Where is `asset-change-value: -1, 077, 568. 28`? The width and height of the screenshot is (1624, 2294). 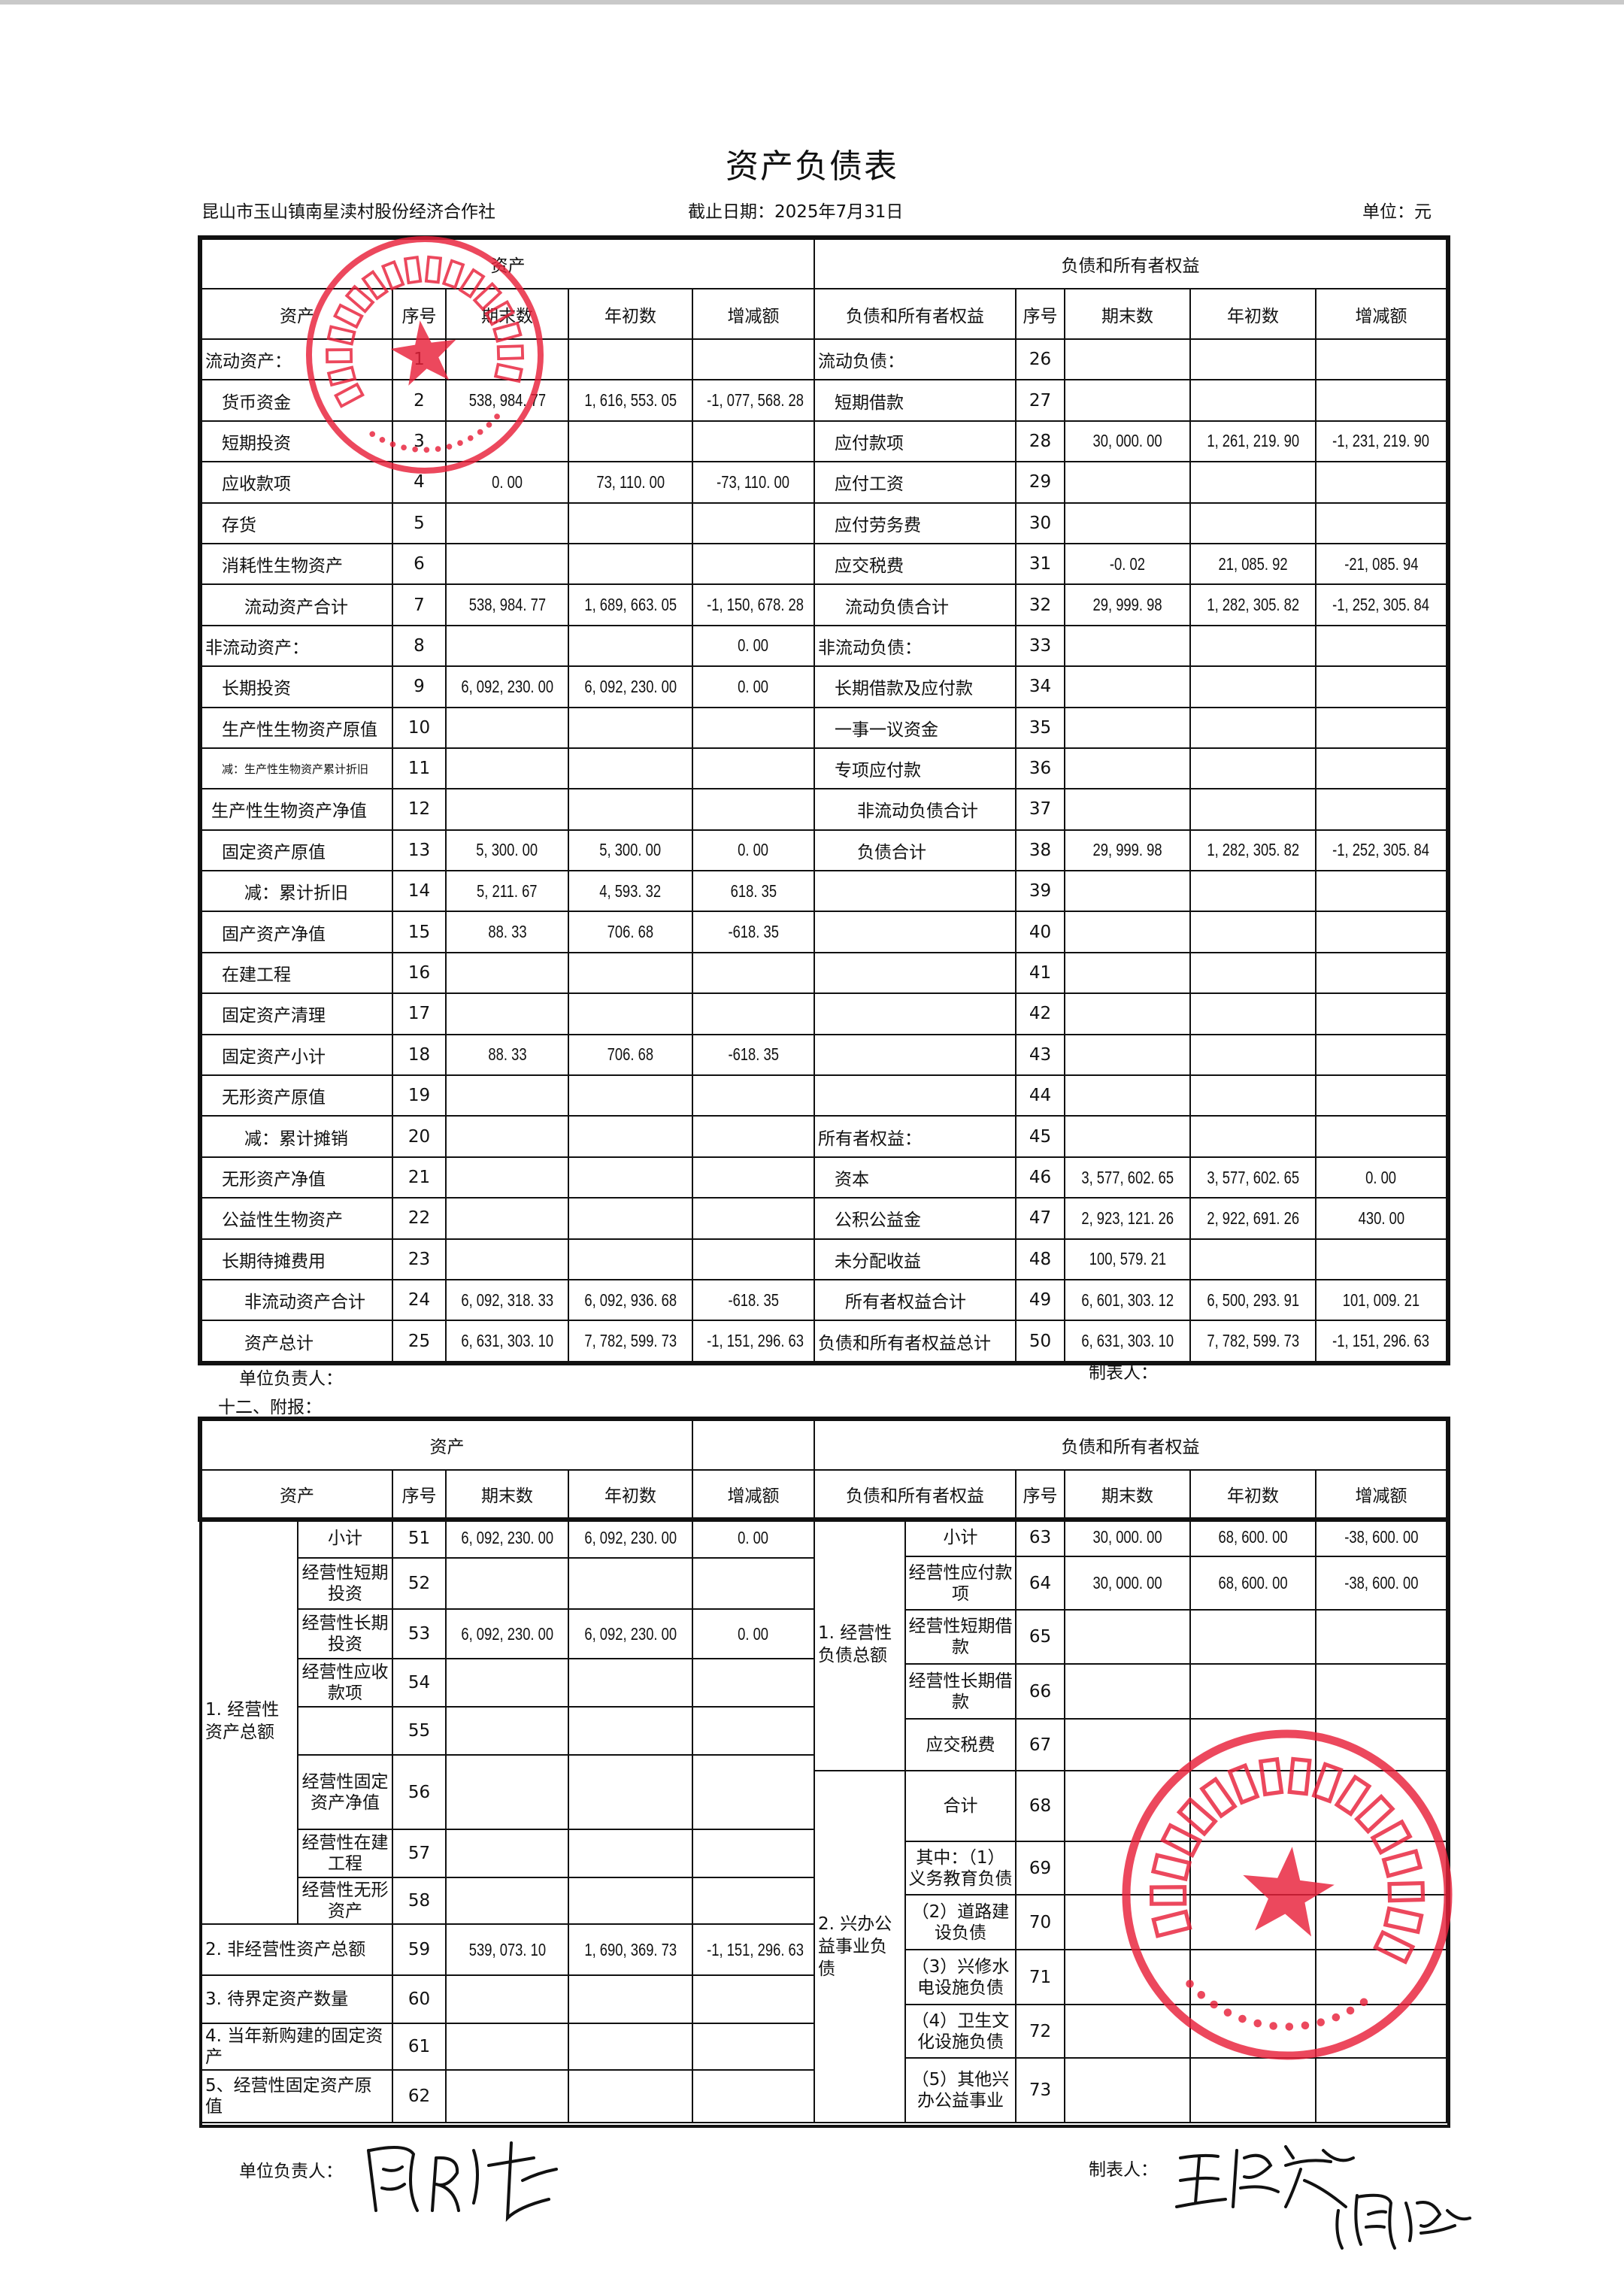
asset-change-value: -1, 077, 568. 28 is located at coordinates (755, 400).